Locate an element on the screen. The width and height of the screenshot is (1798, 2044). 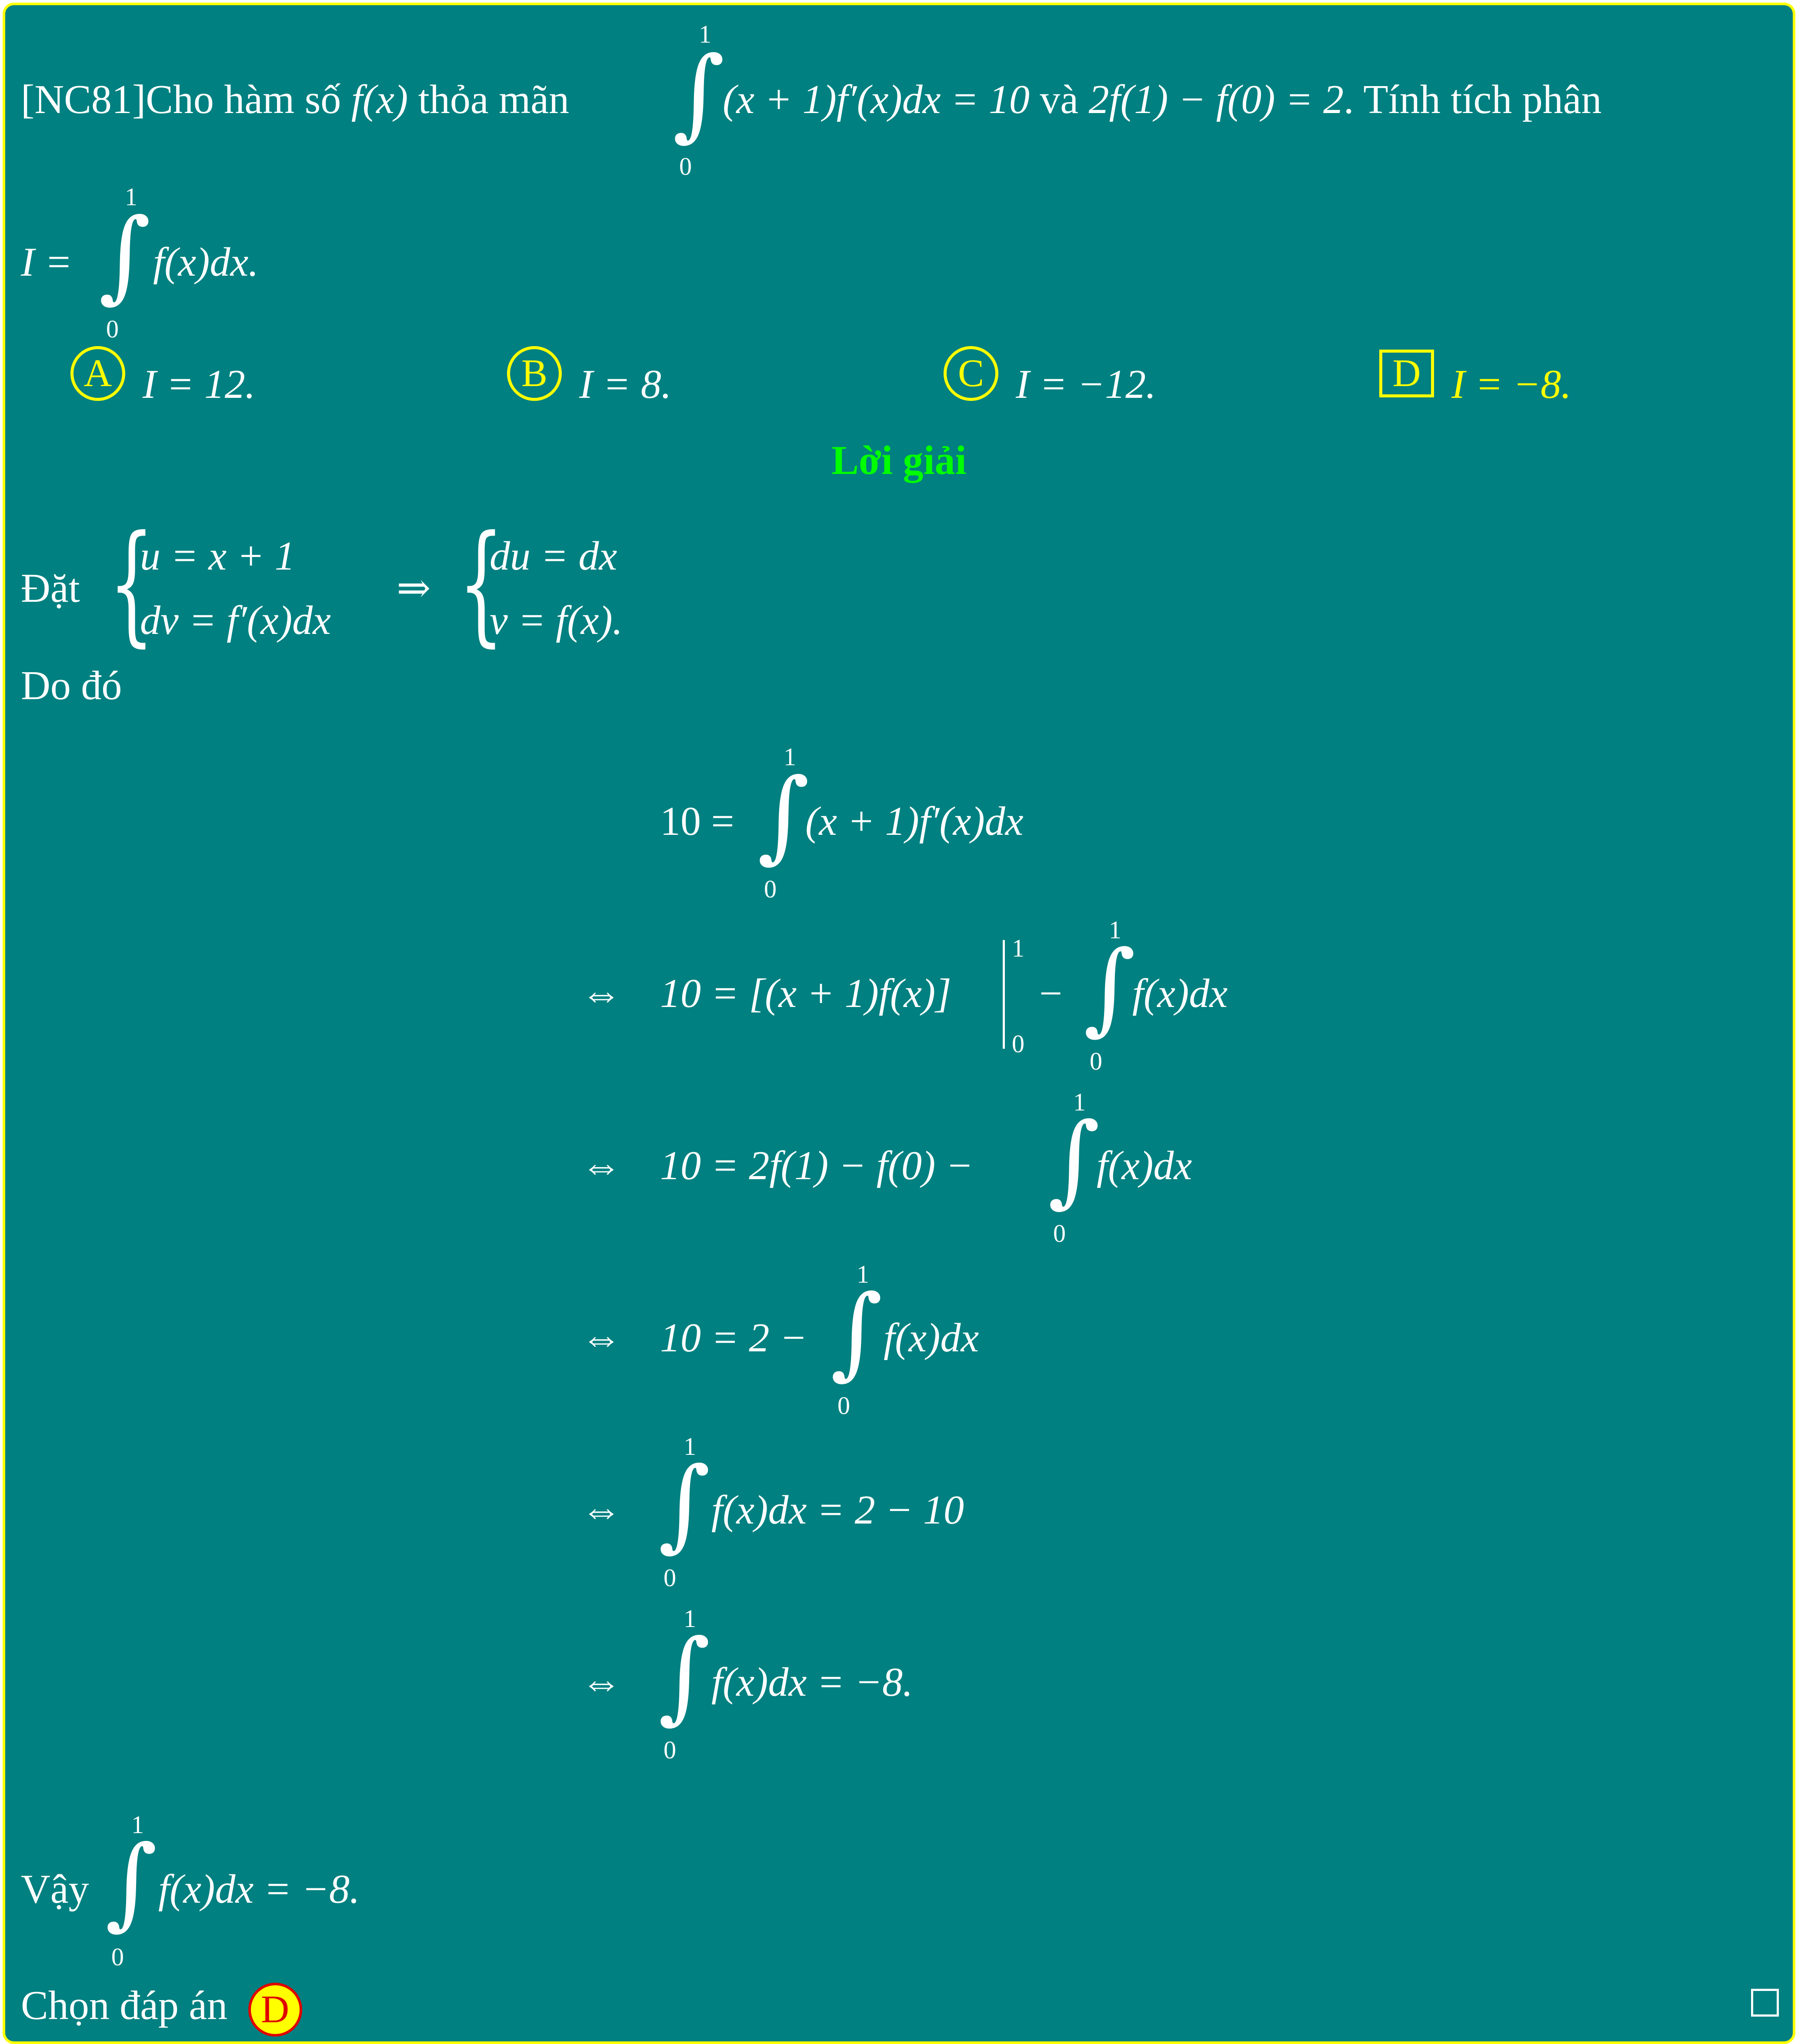
choice-a: A I = 12. is located at coordinates (163, 375).